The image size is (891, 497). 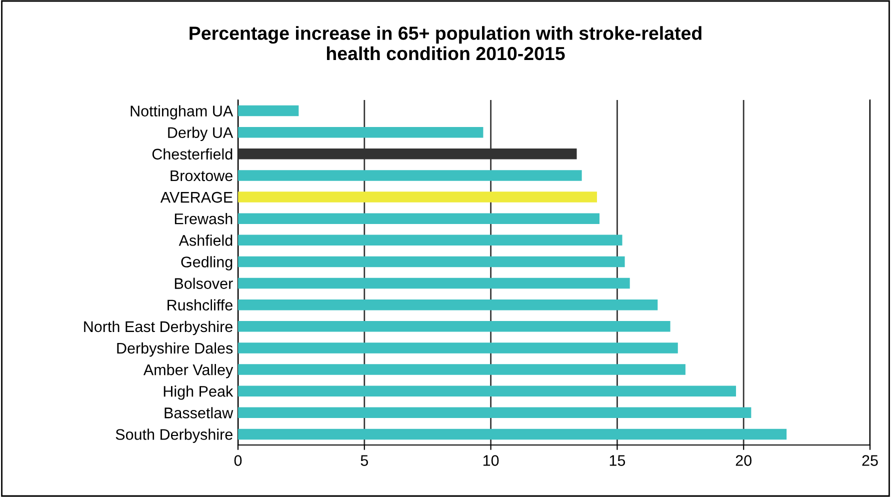 I want to click on x-tick-label: 20, so click(x=744, y=460).